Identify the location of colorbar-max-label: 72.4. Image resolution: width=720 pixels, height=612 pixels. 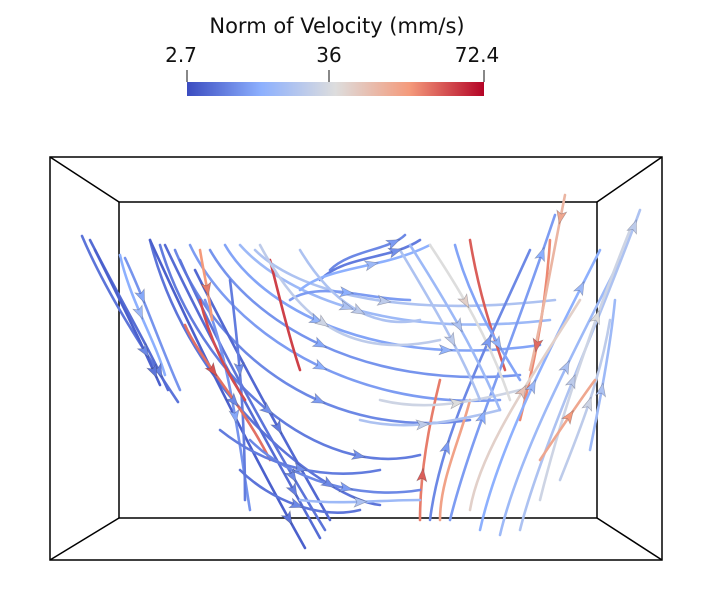
(477, 55).